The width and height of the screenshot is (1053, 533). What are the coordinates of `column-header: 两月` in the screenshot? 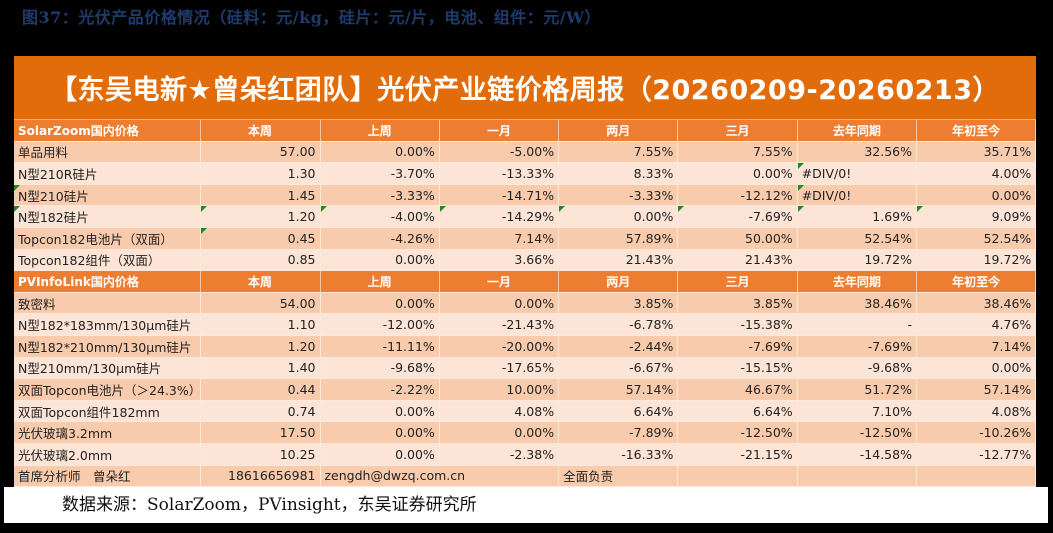 It's located at (618, 131).